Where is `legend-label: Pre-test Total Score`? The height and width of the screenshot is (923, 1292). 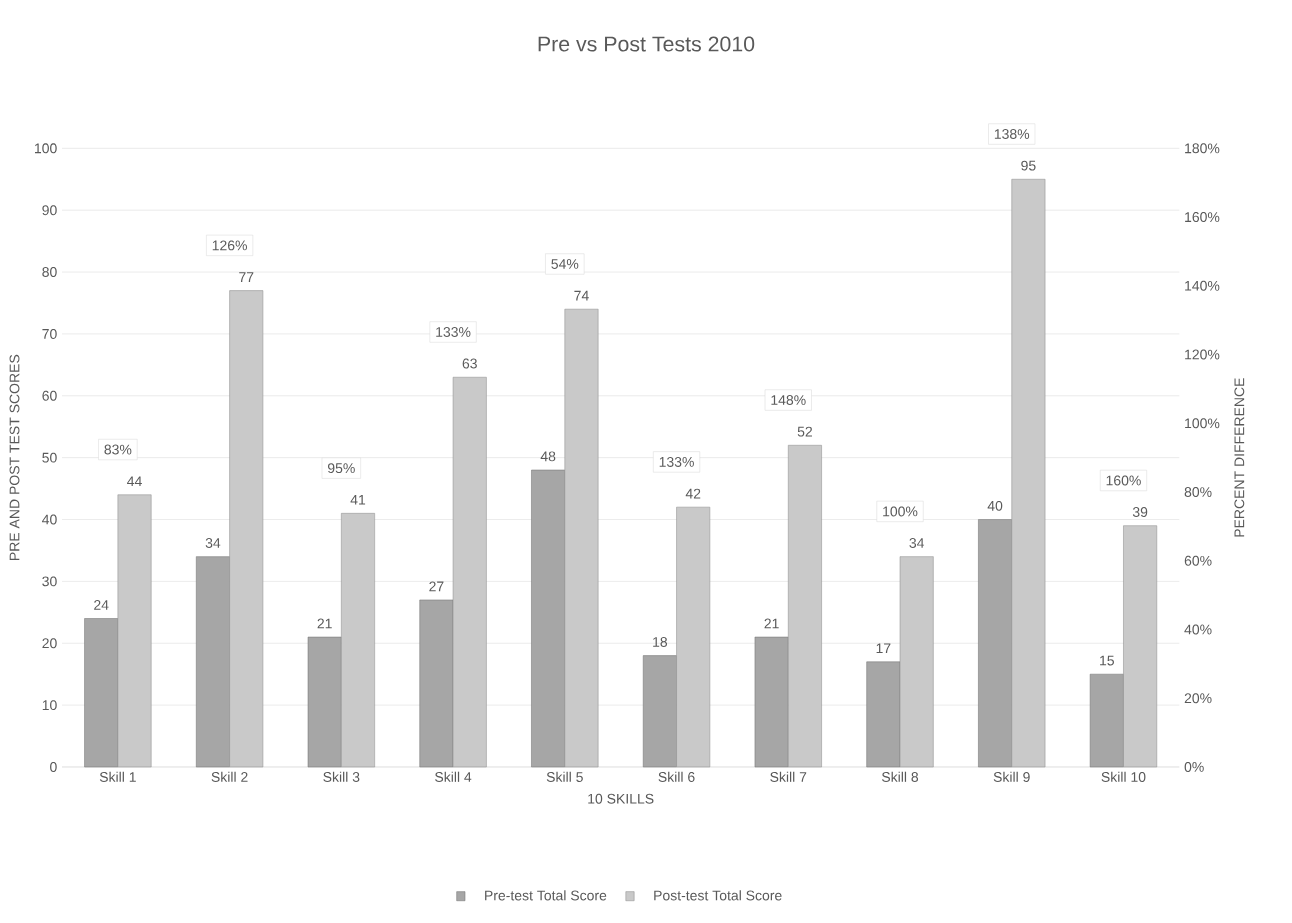 legend-label: Pre-test Total Score is located at coordinates (546, 895).